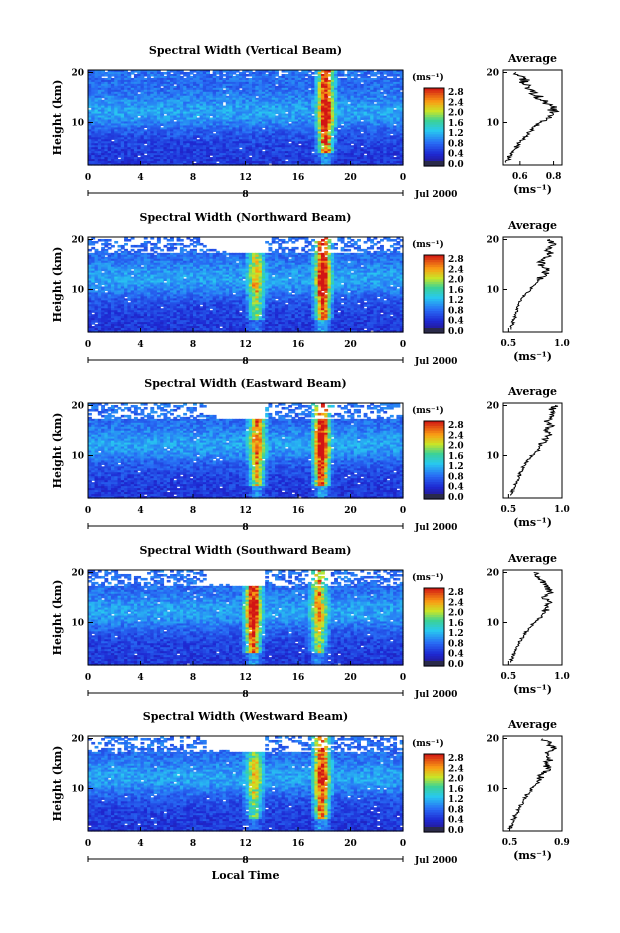 This screenshot has width=620, height=933. Describe the element at coordinates (428, 77) in the screenshot. I see `colorbar-unit: (ms⁻¹)` at that location.